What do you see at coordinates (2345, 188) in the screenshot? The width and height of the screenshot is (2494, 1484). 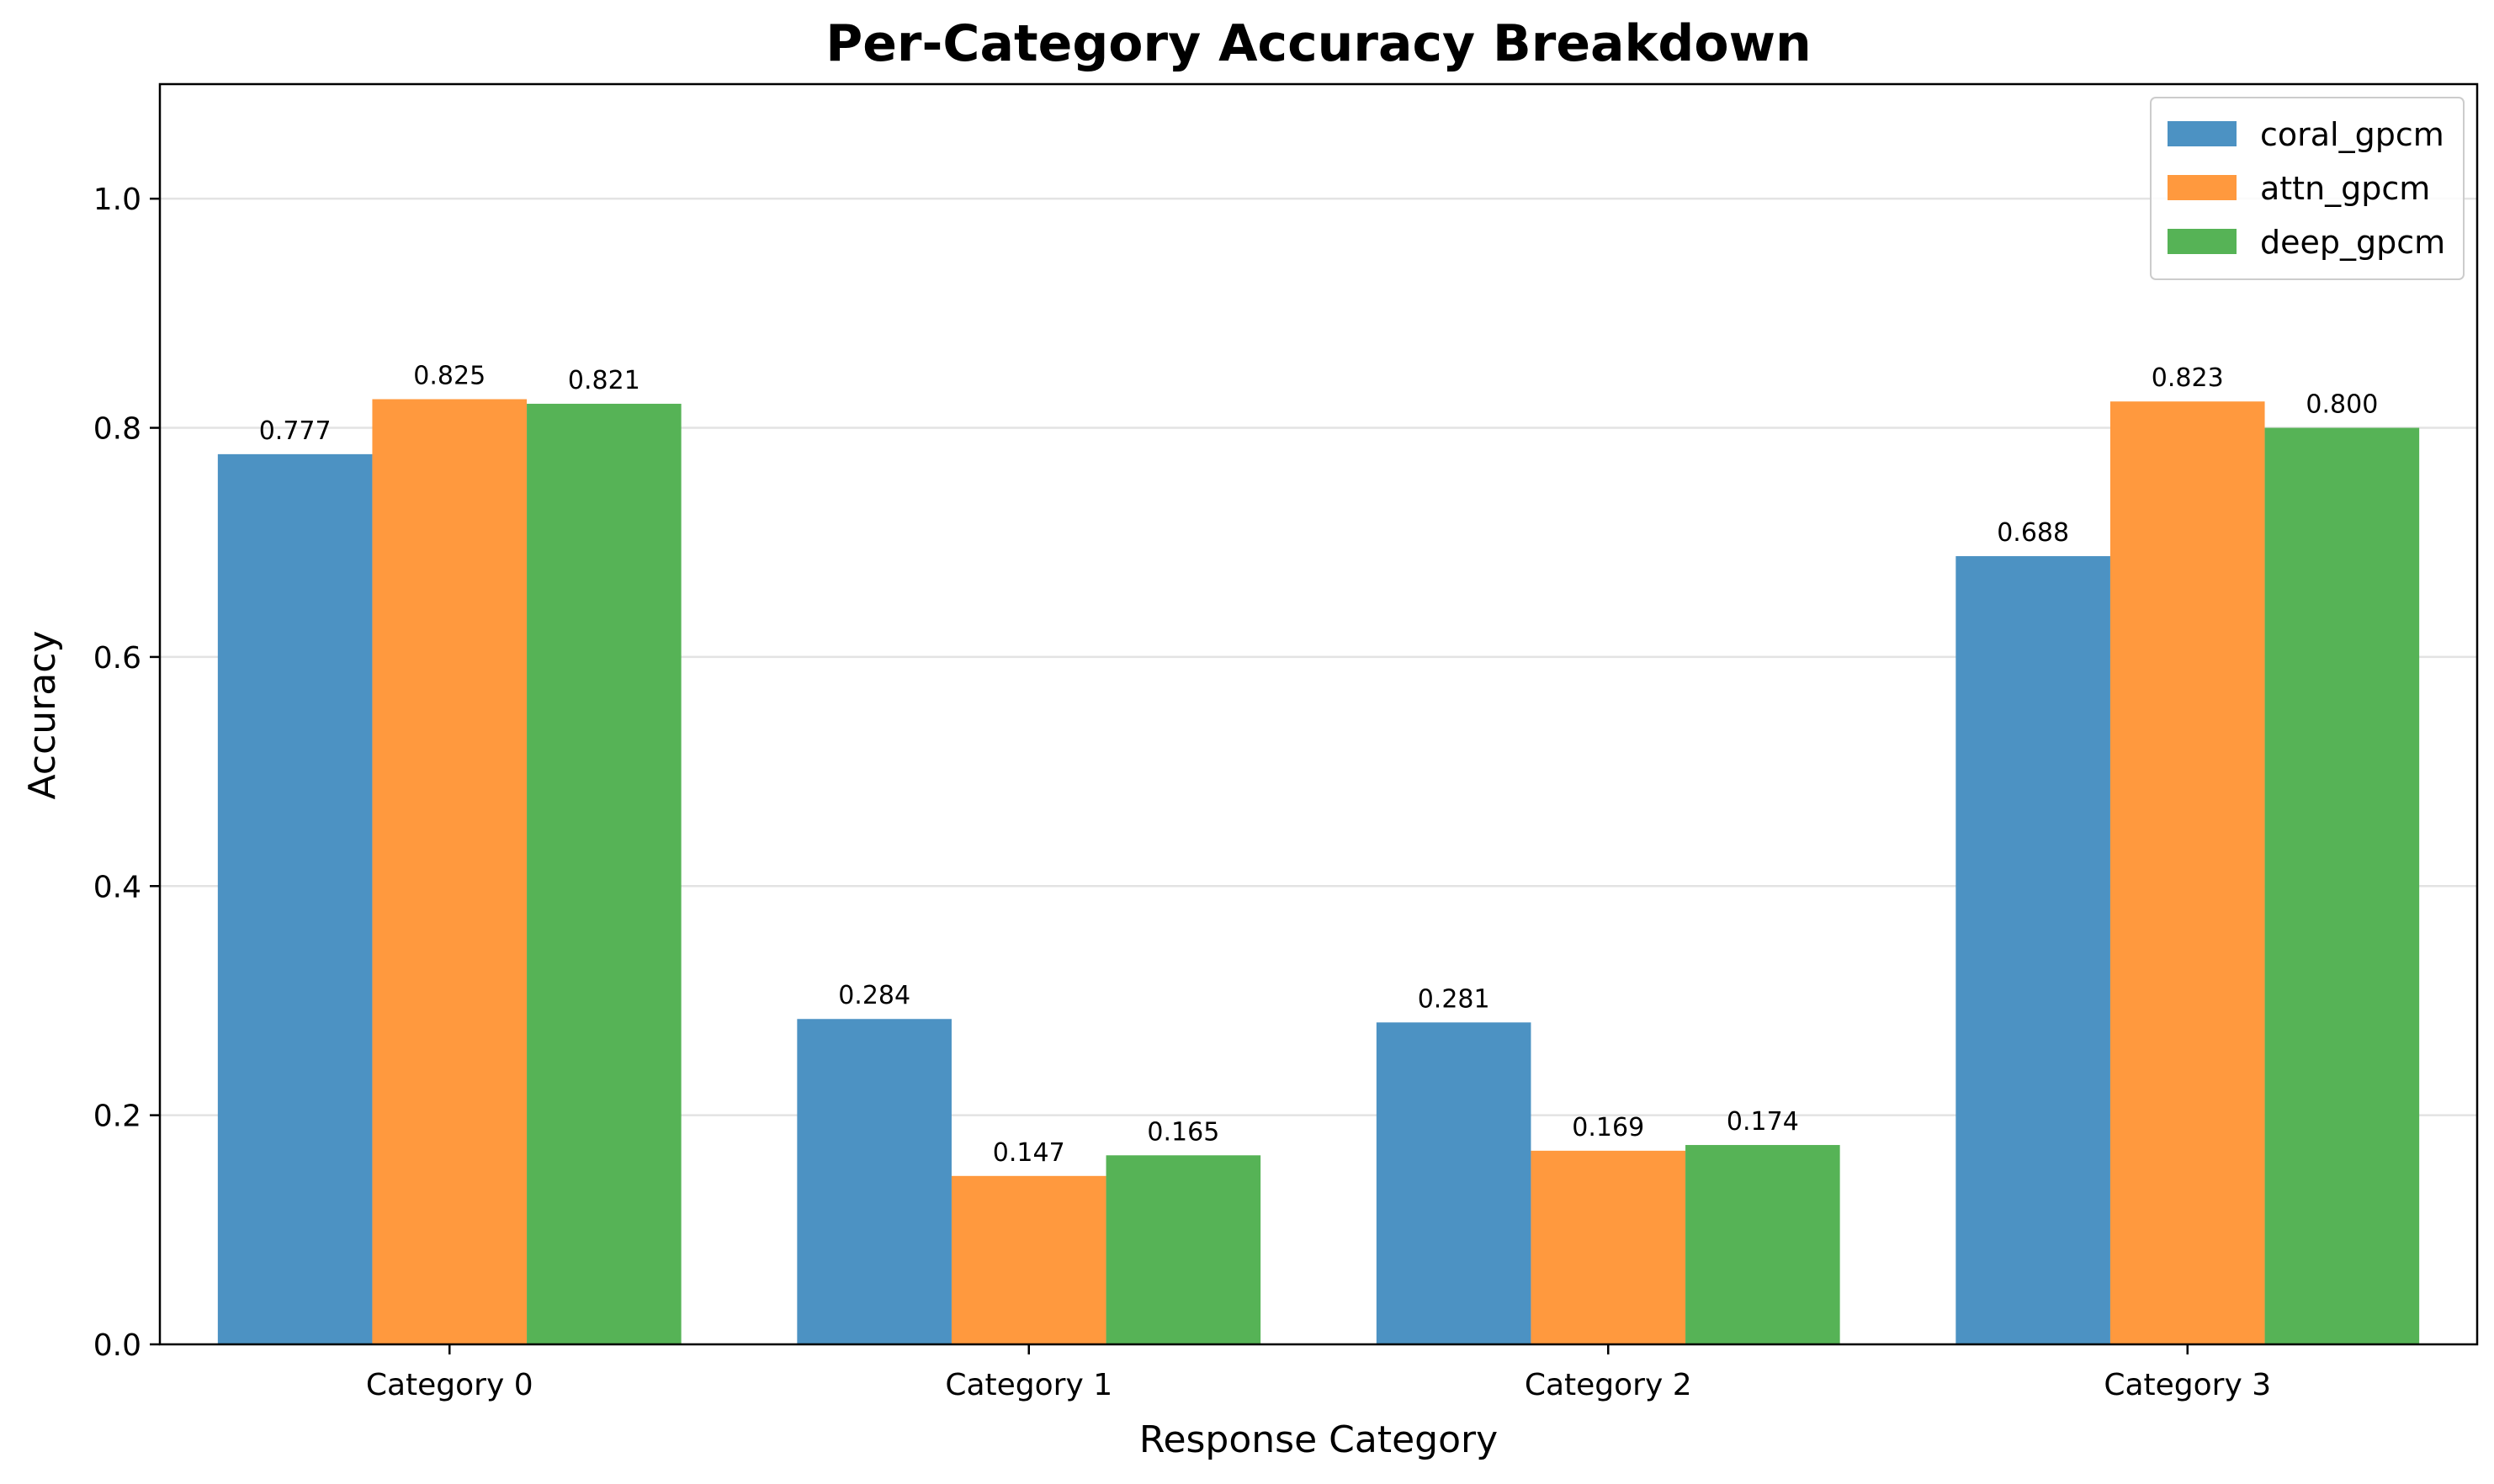 I see `legend-label-attn_gpcm: attn_gpcm` at bounding box center [2345, 188].